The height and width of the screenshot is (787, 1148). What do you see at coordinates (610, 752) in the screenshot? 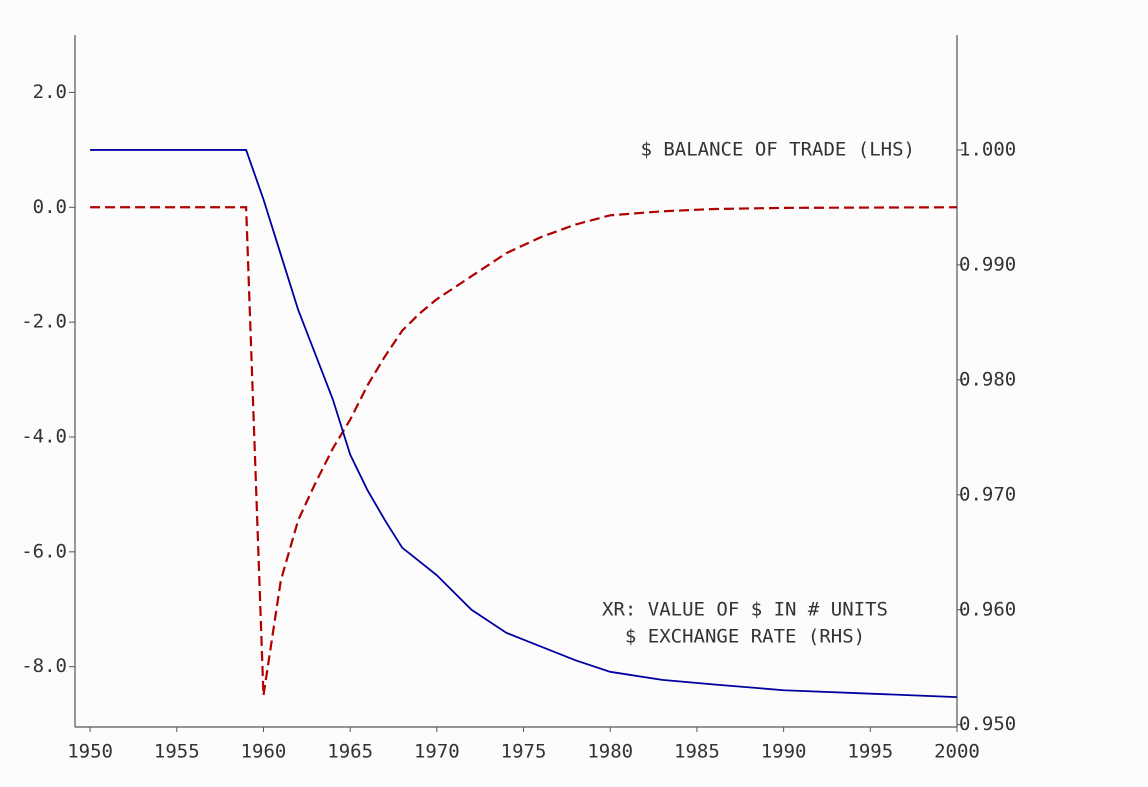
I see `x-tick-label: 1980` at bounding box center [610, 752].